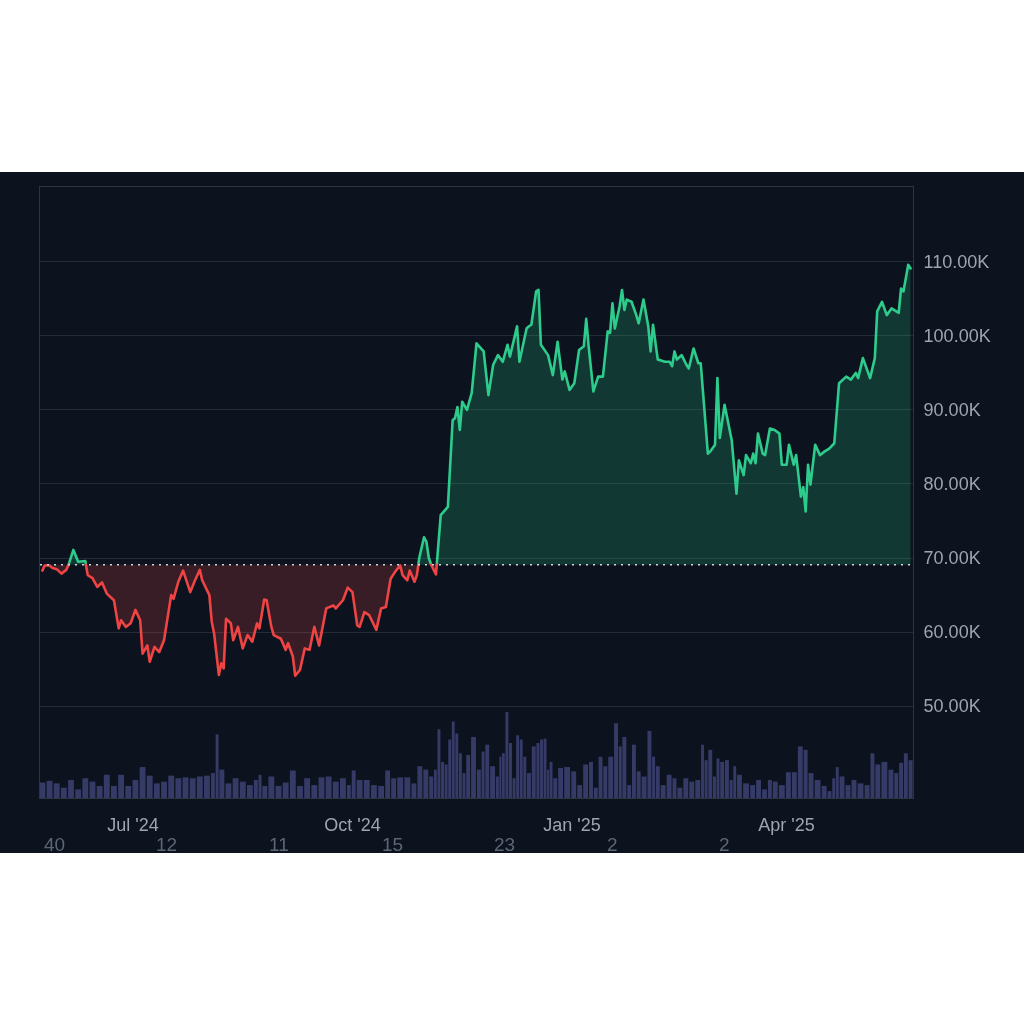 The width and height of the screenshot is (1024, 1024). I want to click on text: 23, so click(505, 844).